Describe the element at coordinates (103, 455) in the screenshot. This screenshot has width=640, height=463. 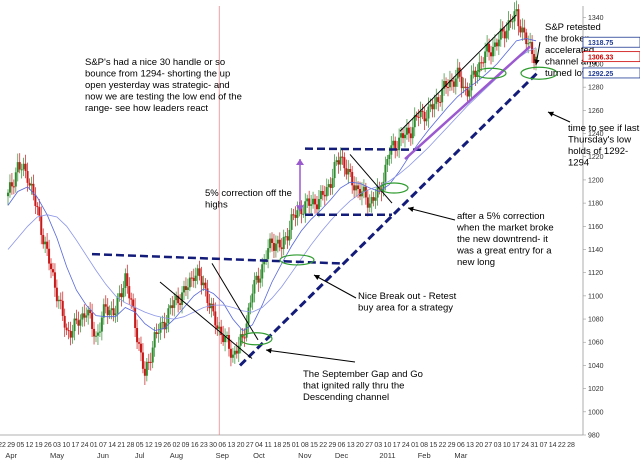
I see `x-month-label: Jun` at that location.